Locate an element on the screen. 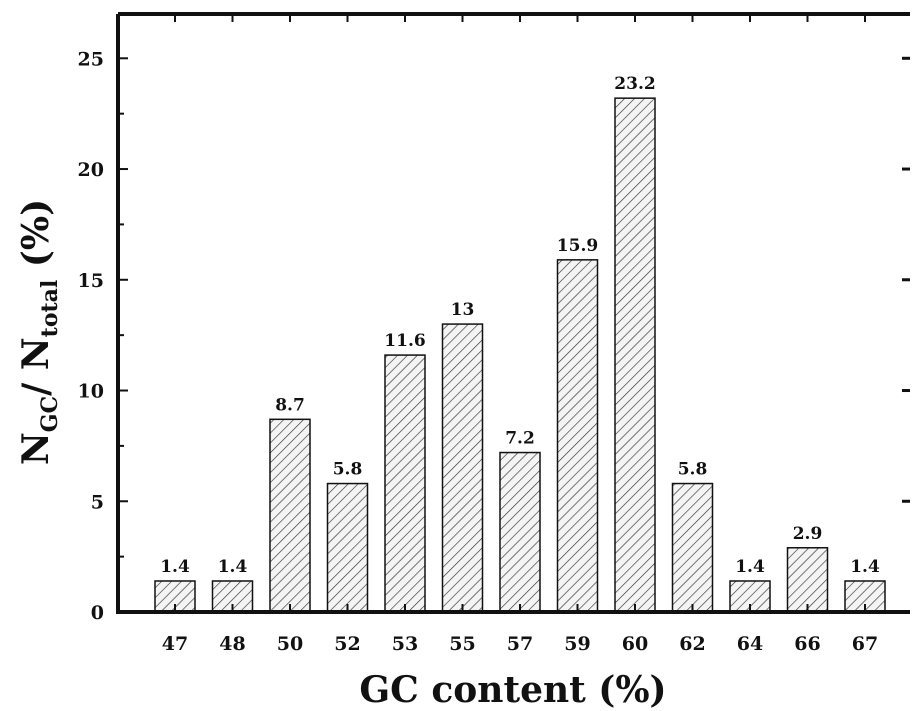  y-axis-title-unit: (%) is located at coordinates (36, 239).